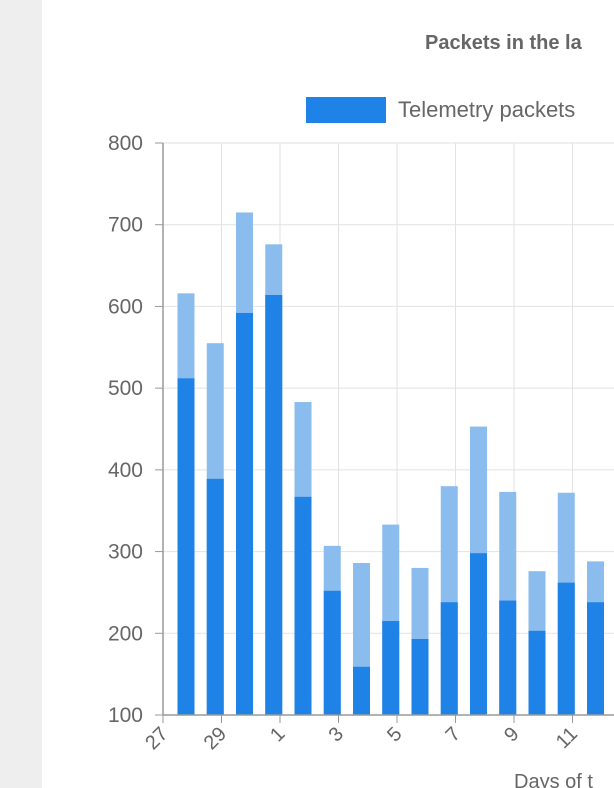  I want to click on y-tick-label-100: 100, so click(125, 715).